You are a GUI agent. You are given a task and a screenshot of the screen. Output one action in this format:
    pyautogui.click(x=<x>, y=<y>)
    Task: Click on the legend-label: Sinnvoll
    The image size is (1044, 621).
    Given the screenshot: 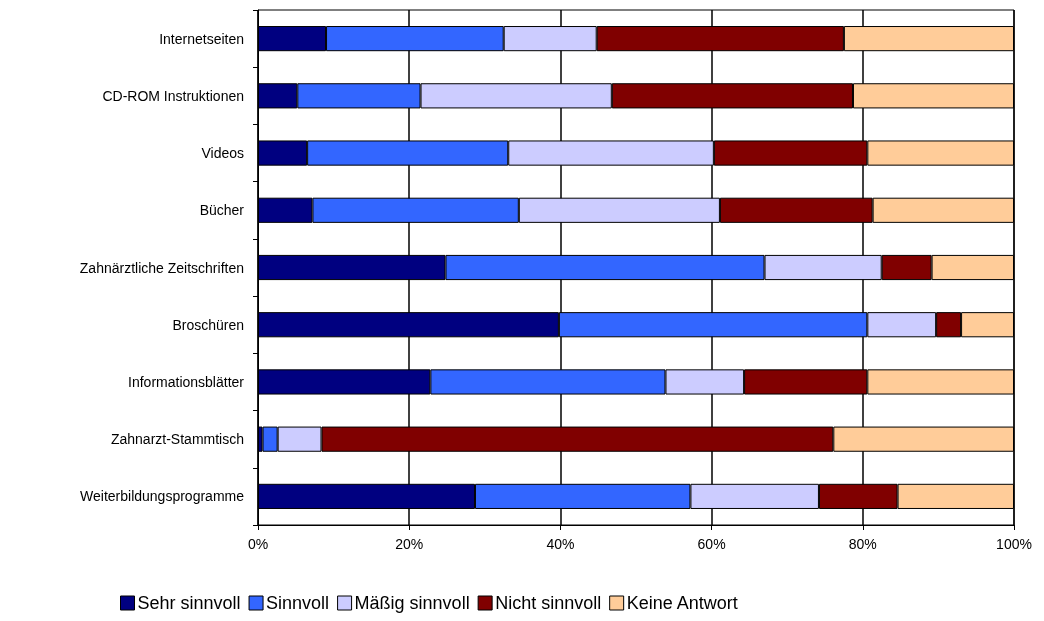 What is the action you would take?
    pyautogui.click(x=298, y=603)
    